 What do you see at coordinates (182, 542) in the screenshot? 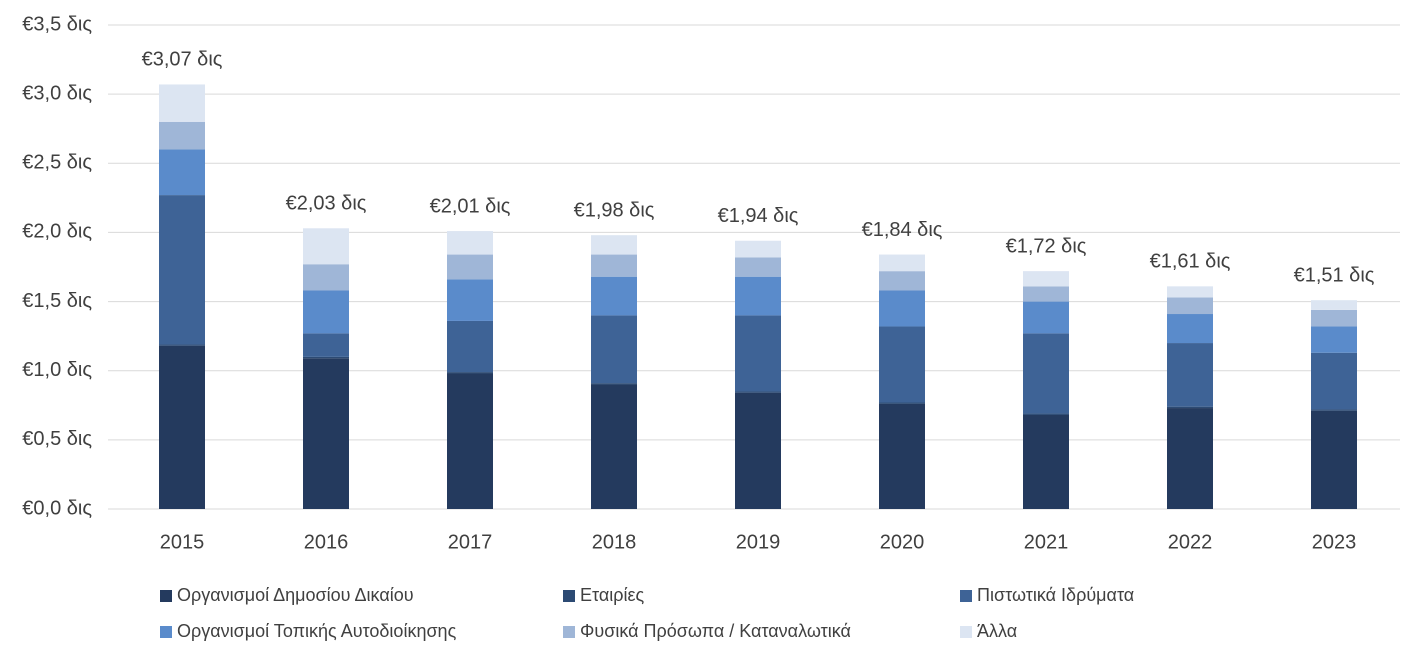
I see `x-tick-label: 2015` at bounding box center [182, 542].